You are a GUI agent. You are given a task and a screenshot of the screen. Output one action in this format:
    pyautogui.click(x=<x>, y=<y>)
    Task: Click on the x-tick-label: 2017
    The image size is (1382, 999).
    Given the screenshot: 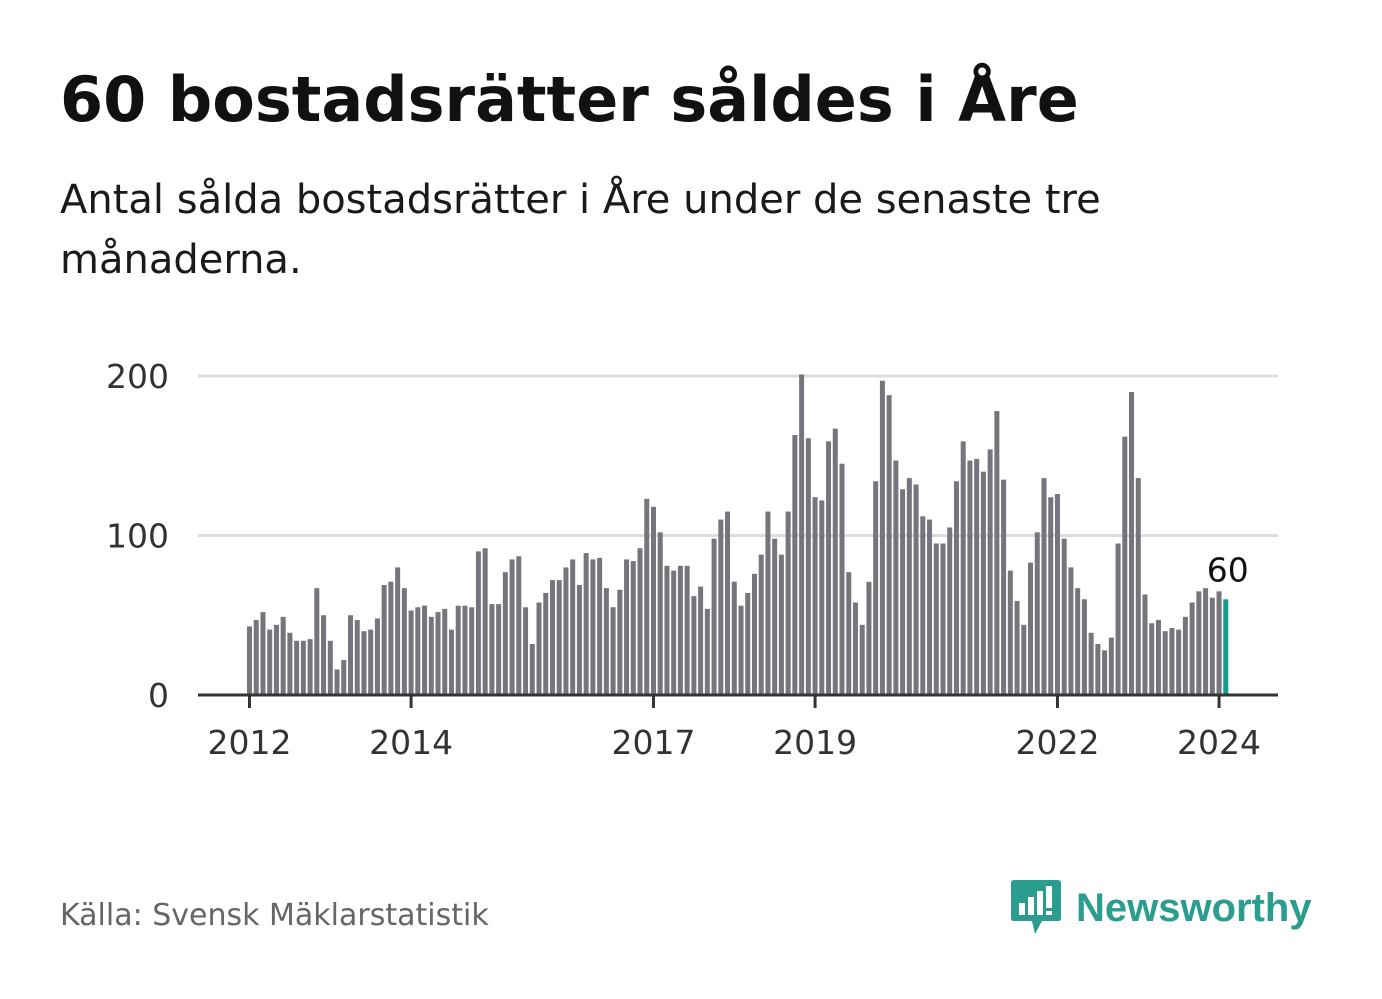 What is the action you would take?
    pyautogui.click(x=653, y=742)
    